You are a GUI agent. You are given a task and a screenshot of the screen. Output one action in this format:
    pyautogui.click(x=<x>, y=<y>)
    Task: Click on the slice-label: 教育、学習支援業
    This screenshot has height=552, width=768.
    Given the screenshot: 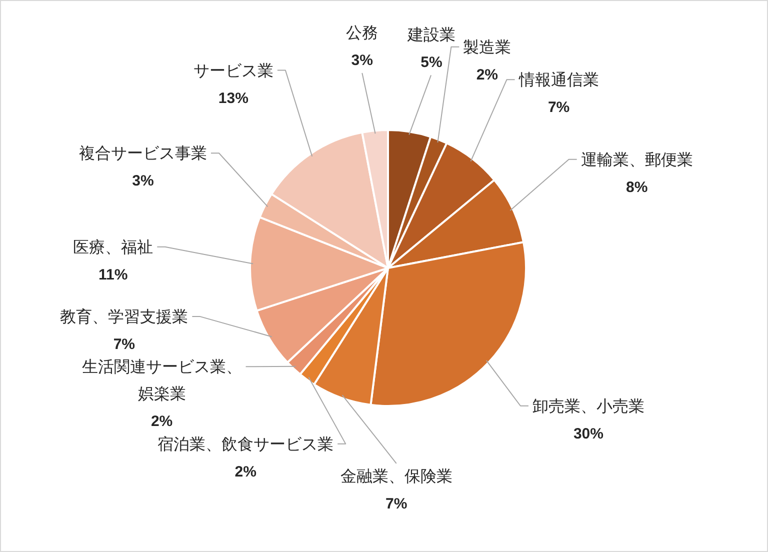 What is the action you would take?
    pyautogui.click(x=124, y=317)
    